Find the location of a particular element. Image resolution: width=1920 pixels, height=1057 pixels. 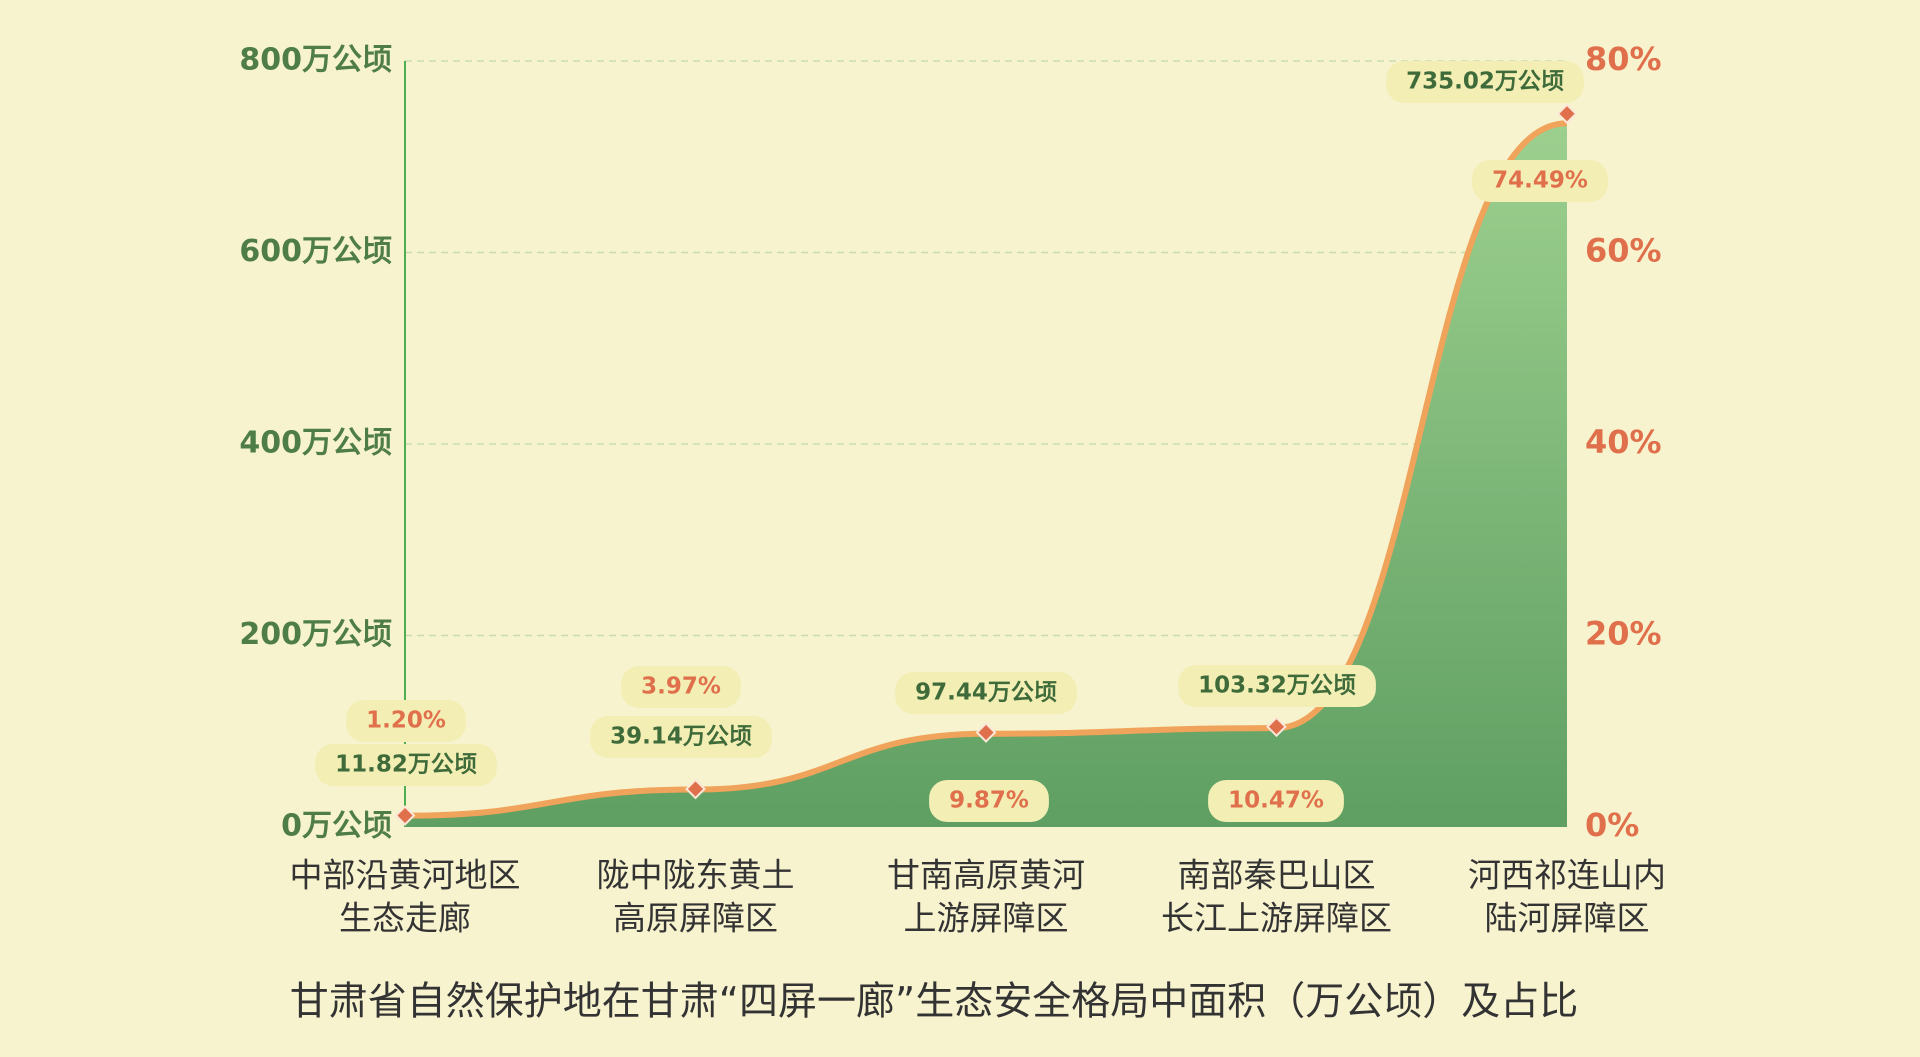

value-label: 39.14万公顷 is located at coordinates (681, 737).